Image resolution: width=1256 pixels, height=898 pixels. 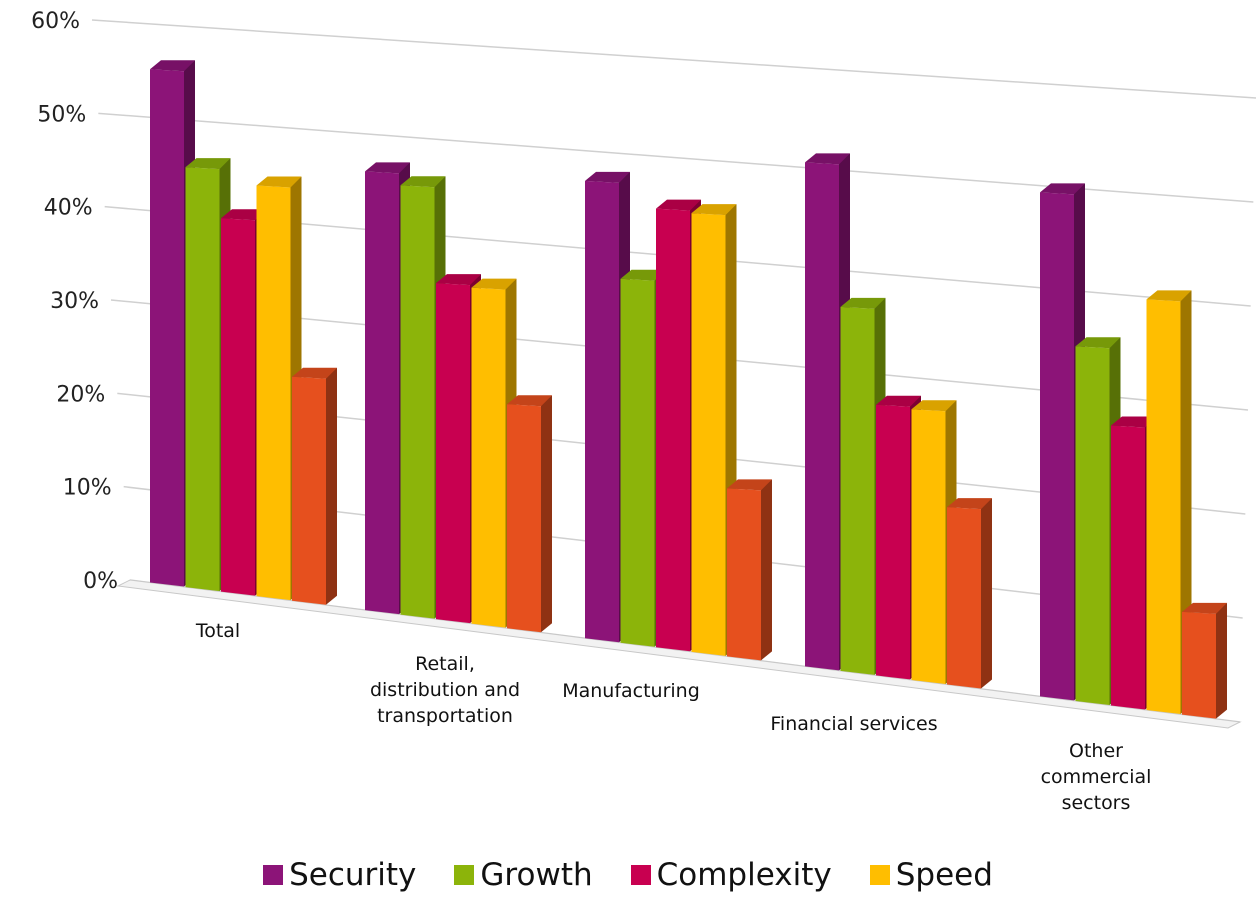 I want to click on y-tick-label: 30%, so click(x=74, y=301).